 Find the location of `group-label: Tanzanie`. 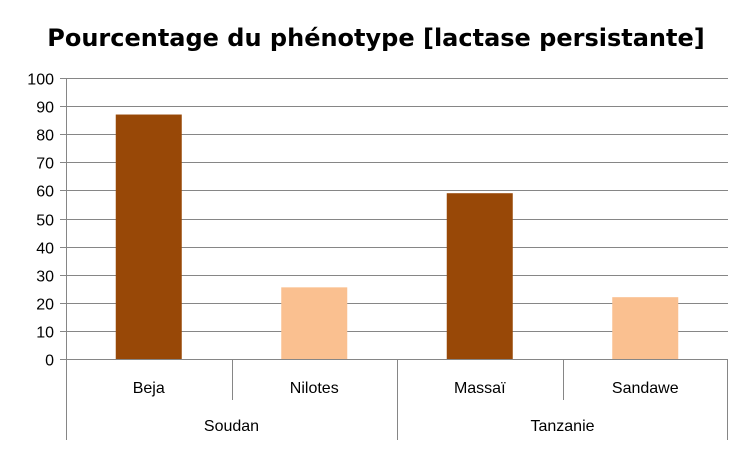

group-label: Tanzanie is located at coordinates (562, 426).